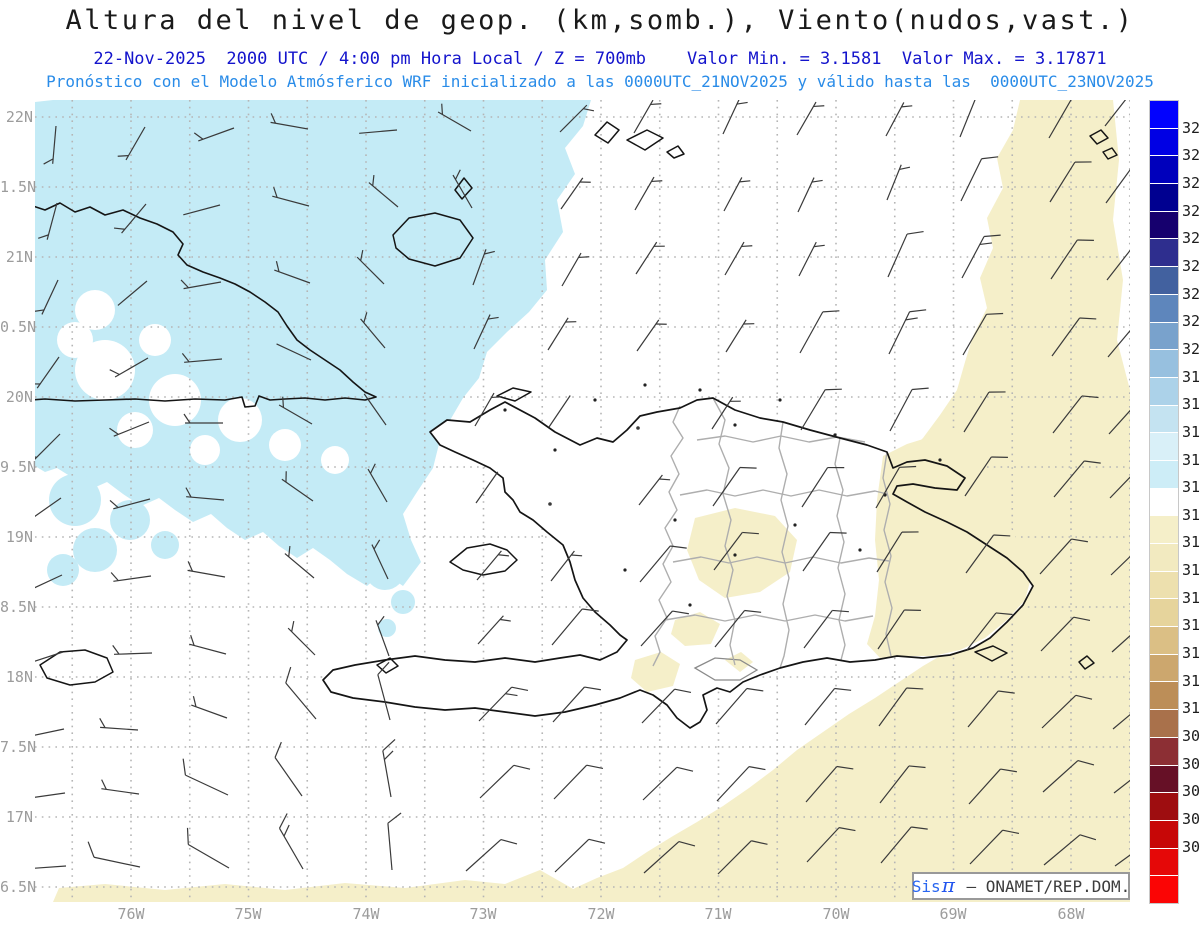  What do you see at coordinates (718, 914) in the screenshot?
I see `x-axis-label: 71W` at bounding box center [718, 914].